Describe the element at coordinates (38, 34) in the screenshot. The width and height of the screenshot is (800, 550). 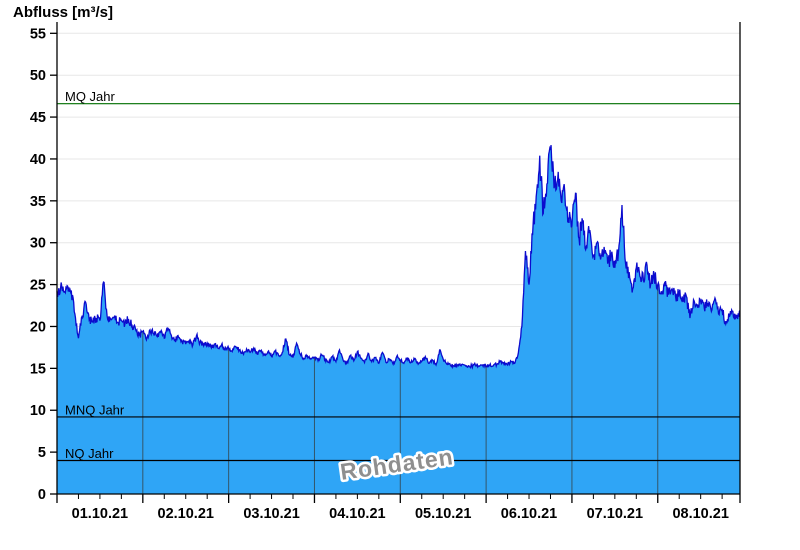
I see `y-tick-label: 55` at that location.